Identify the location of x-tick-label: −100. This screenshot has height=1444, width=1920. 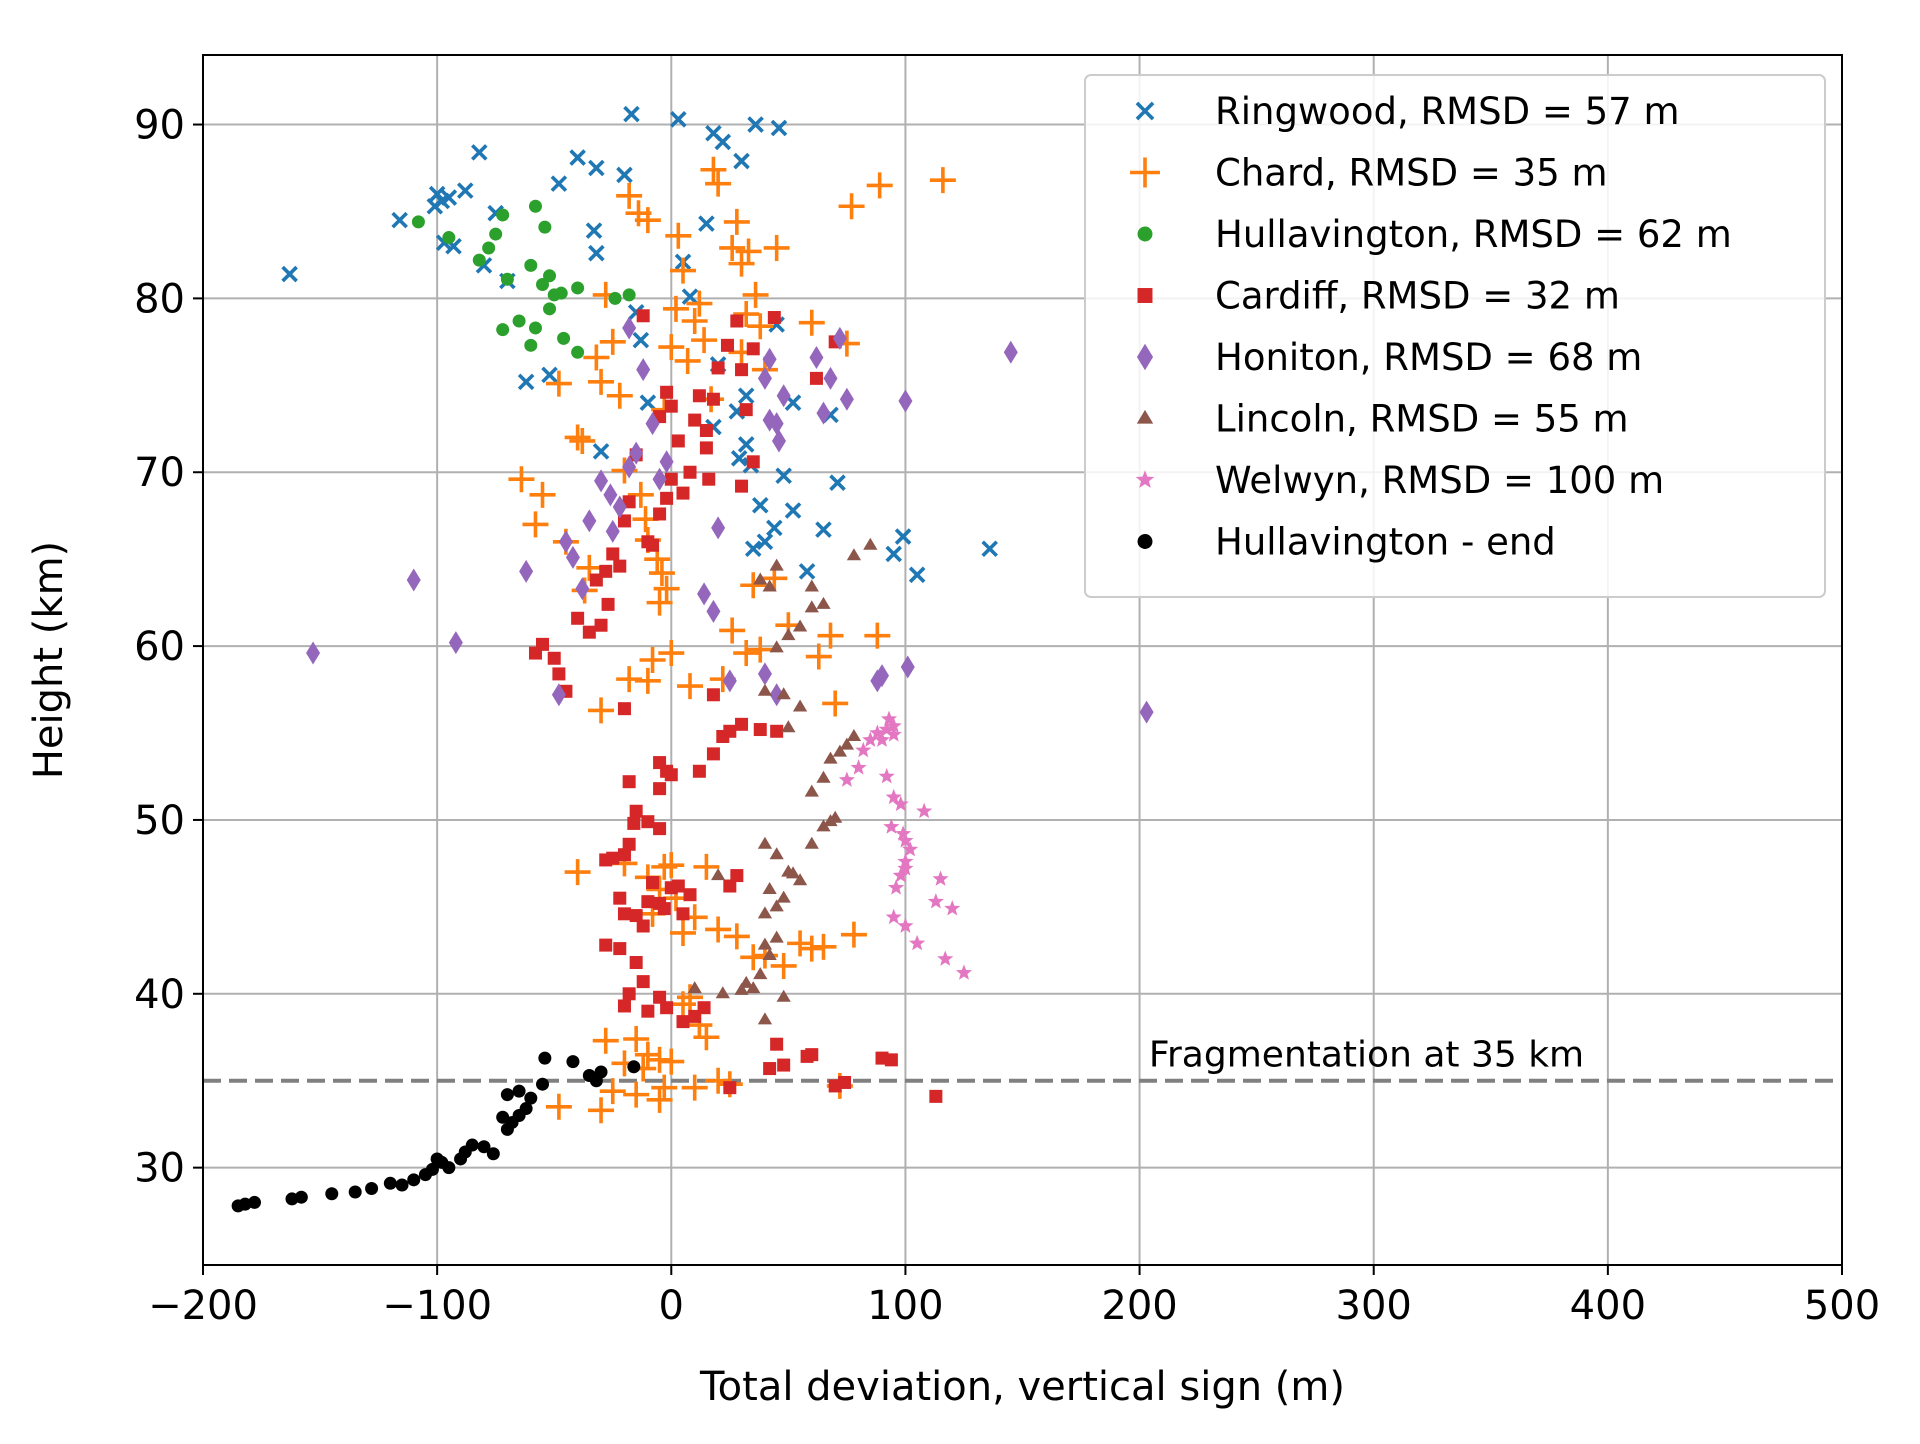
(437, 1306).